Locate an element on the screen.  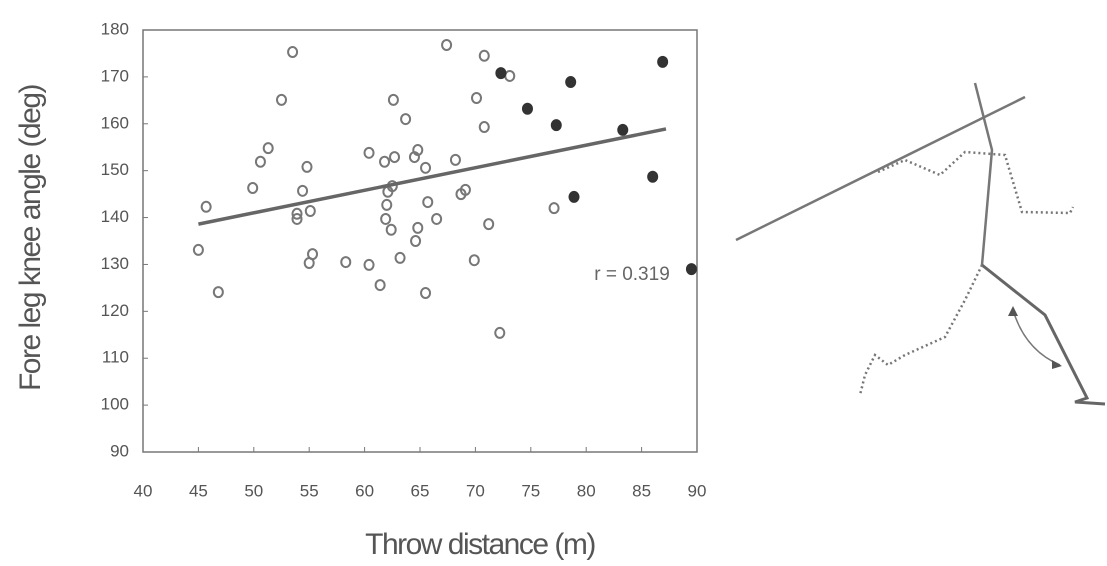
x-tick-label: 80 is located at coordinates (586, 490).